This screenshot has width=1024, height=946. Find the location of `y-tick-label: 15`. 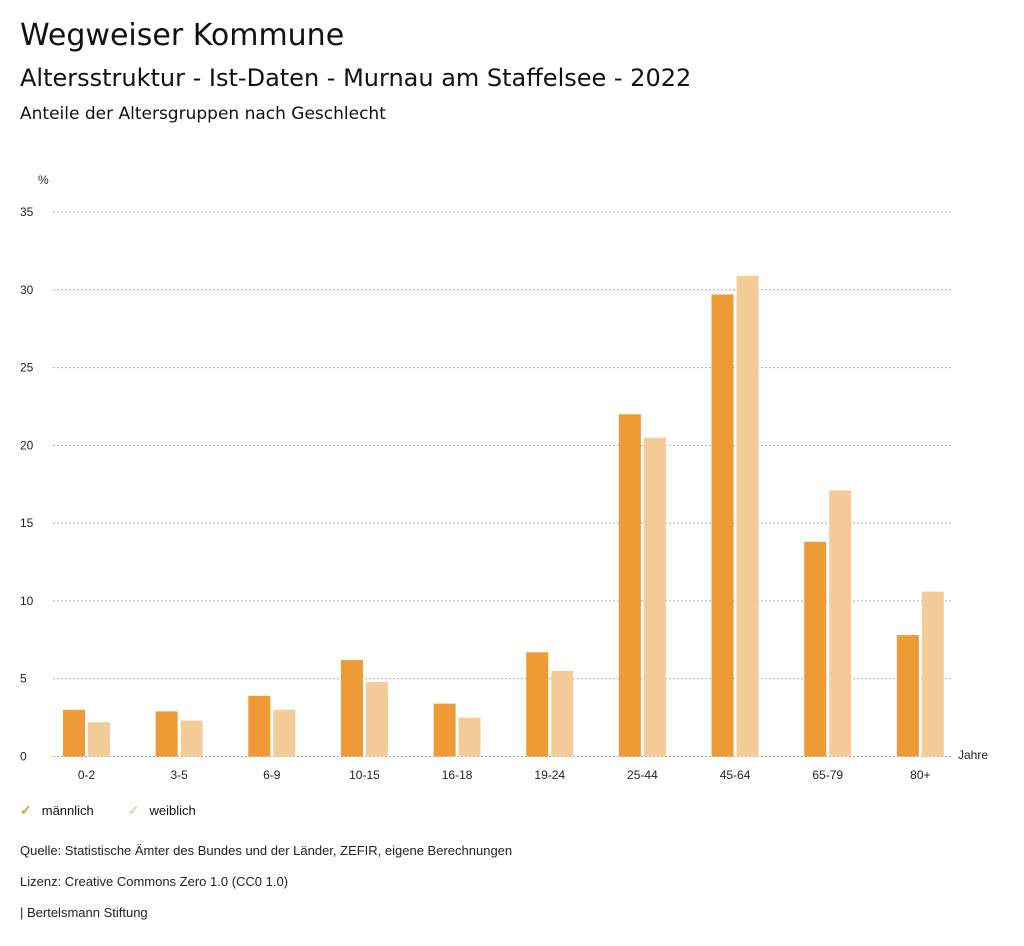

y-tick-label: 15 is located at coordinates (27, 523).